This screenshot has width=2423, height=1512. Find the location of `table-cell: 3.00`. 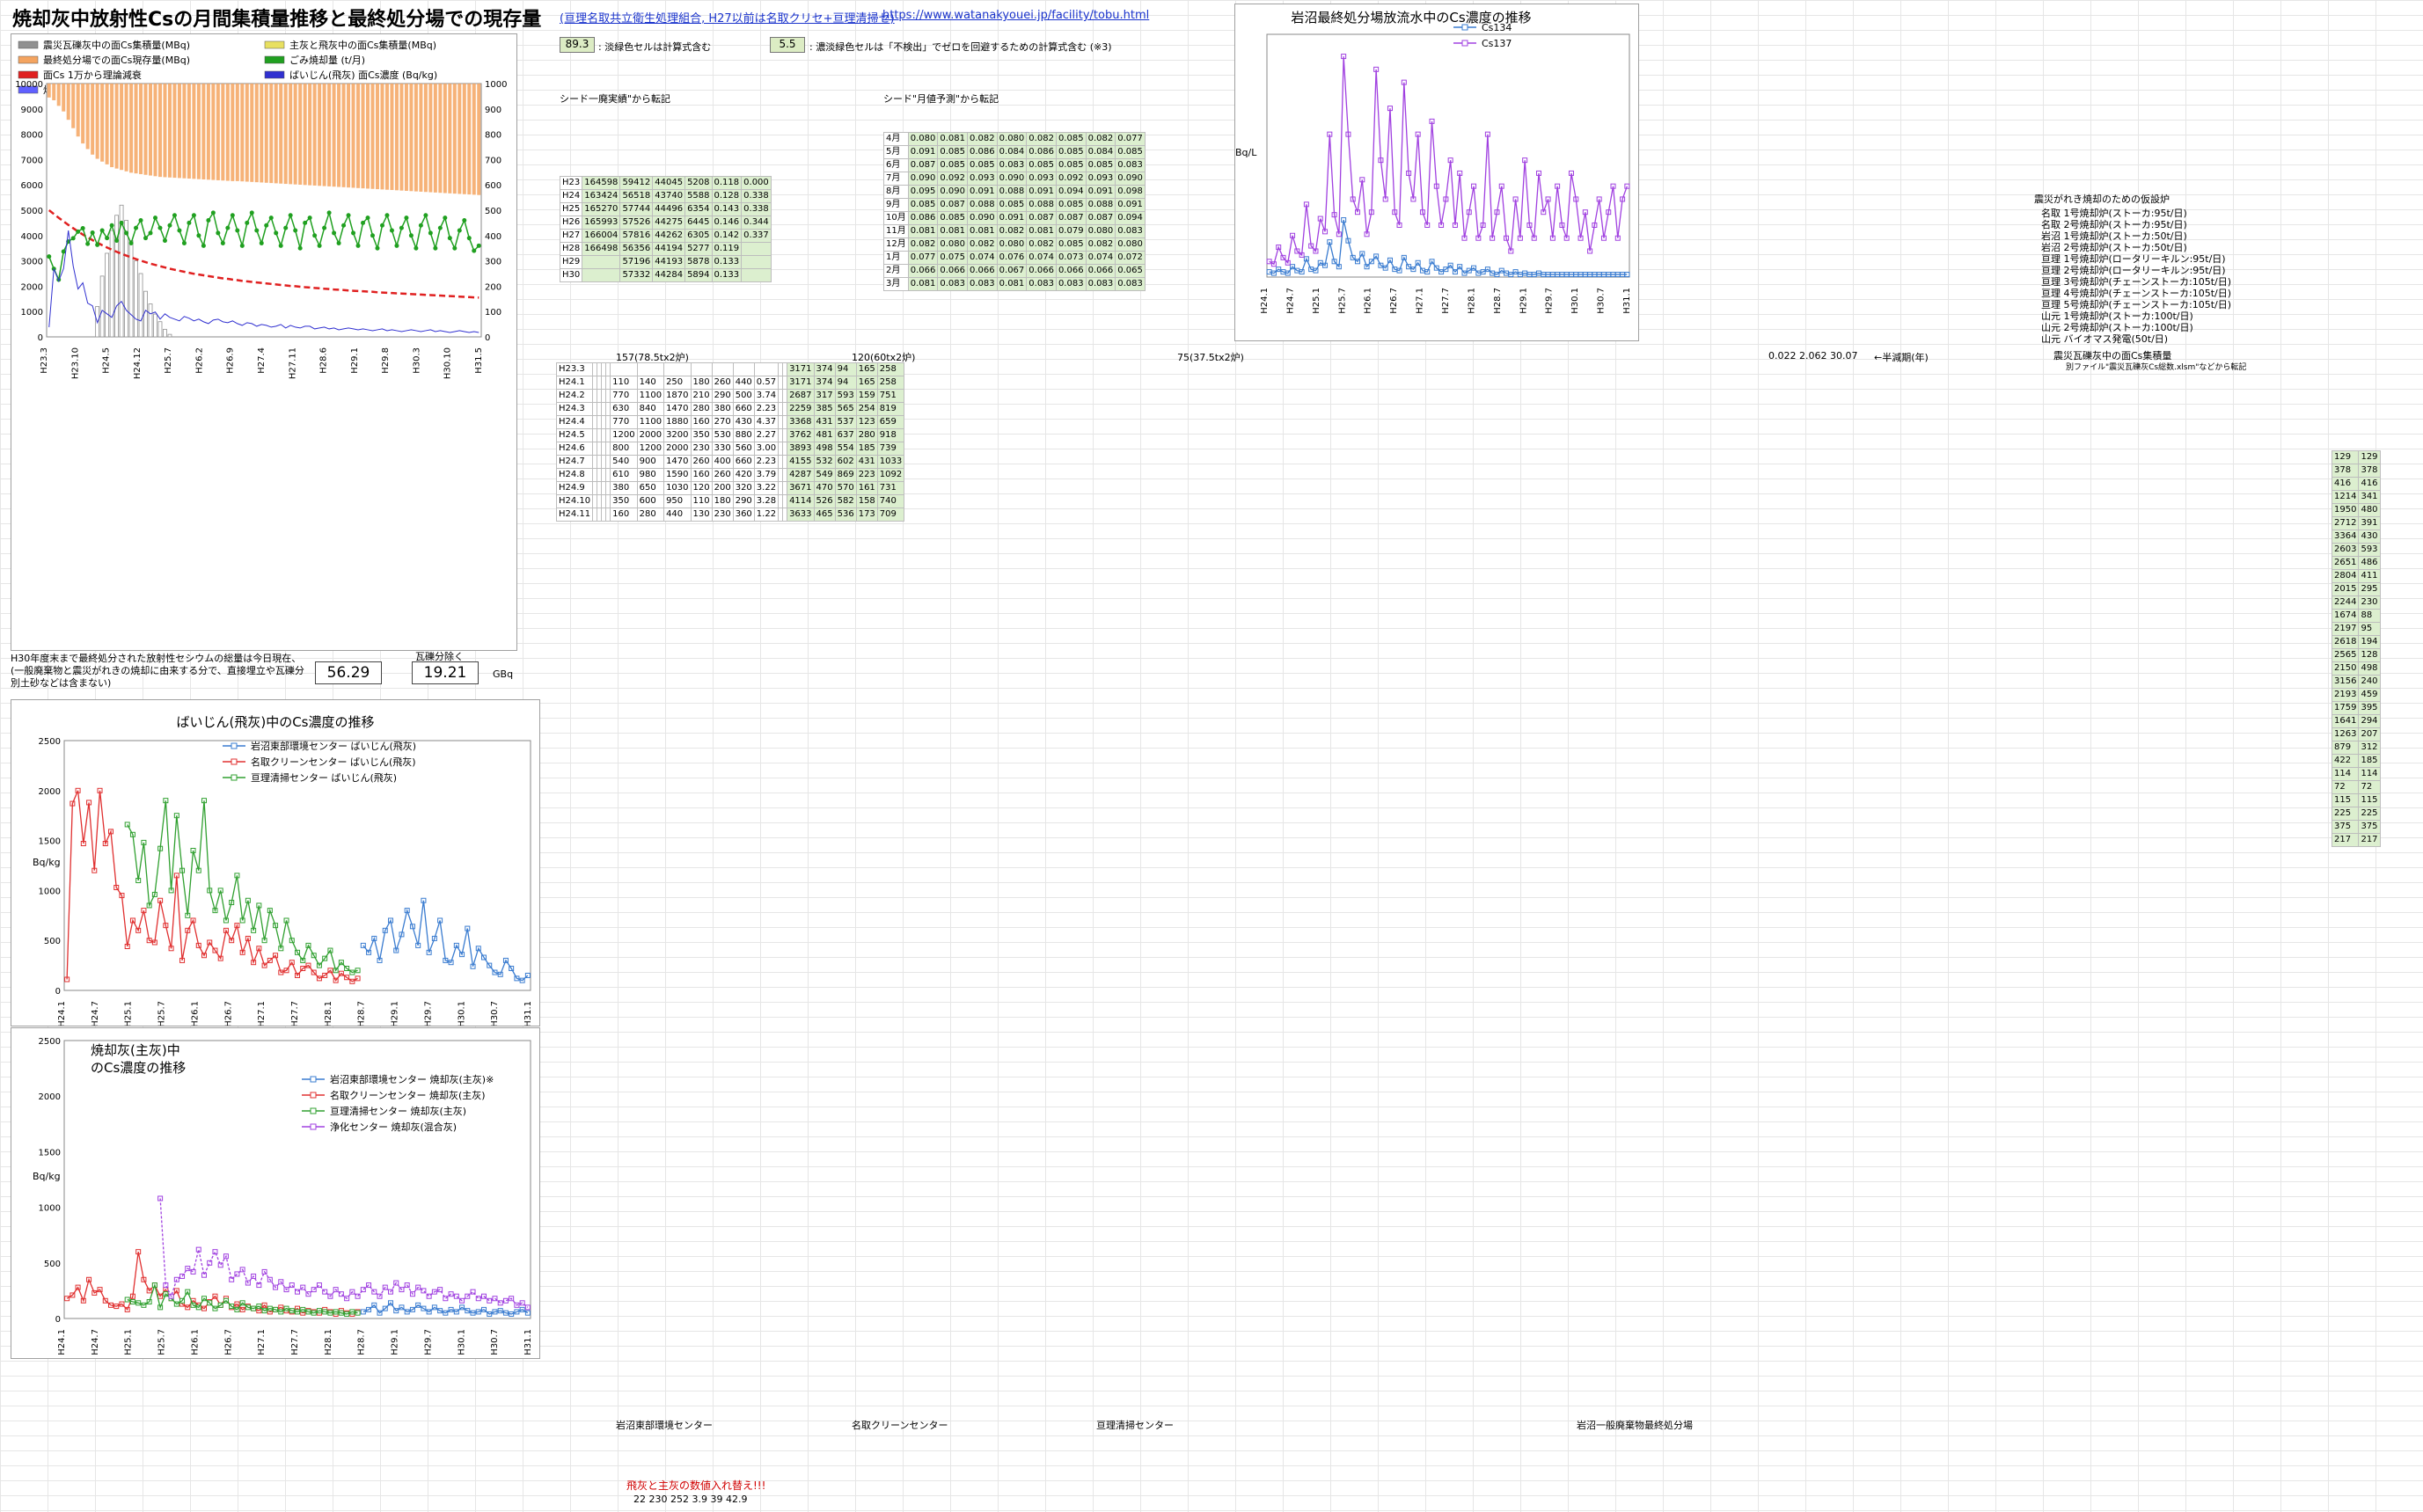

table-cell: 3.00 is located at coordinates (766, 449).